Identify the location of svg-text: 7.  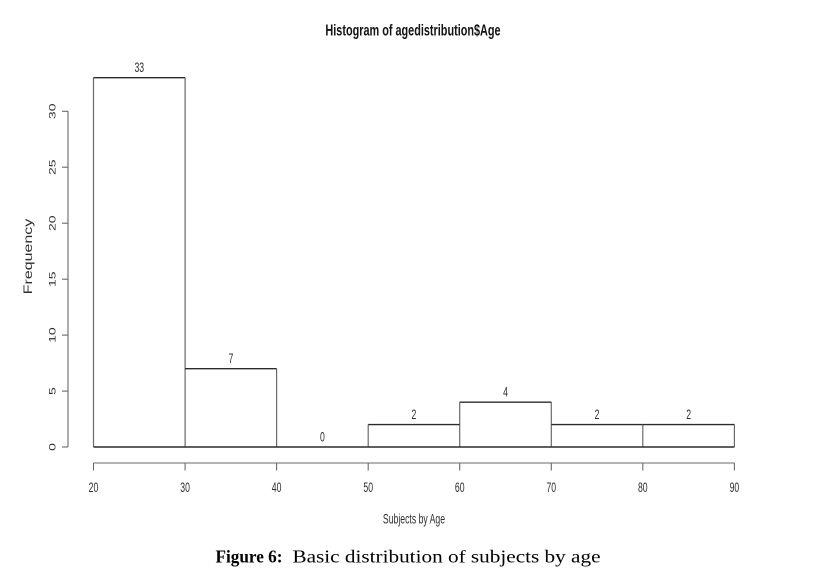
(230, 359).